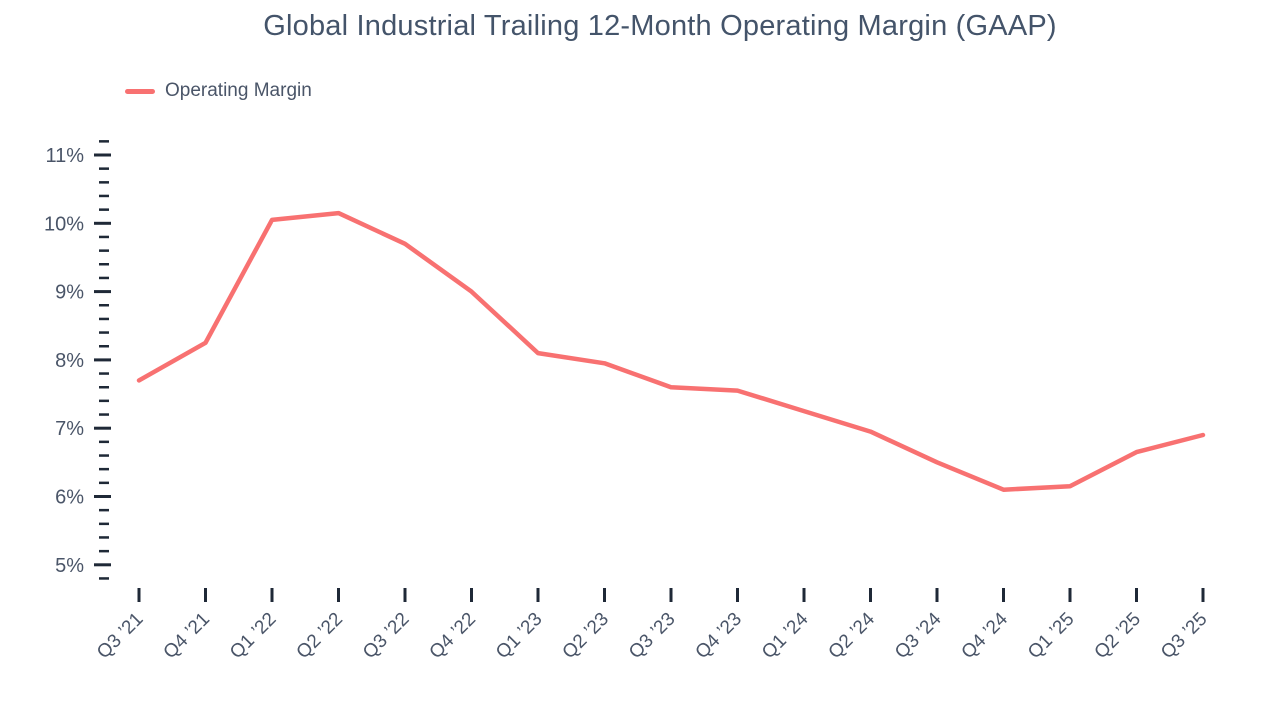 This screenshot has height=720, width=1280. Describe the element at coordinates (1051, 636) in the screenshot. I see `x-axis-label: Q1 ’25` at that location.